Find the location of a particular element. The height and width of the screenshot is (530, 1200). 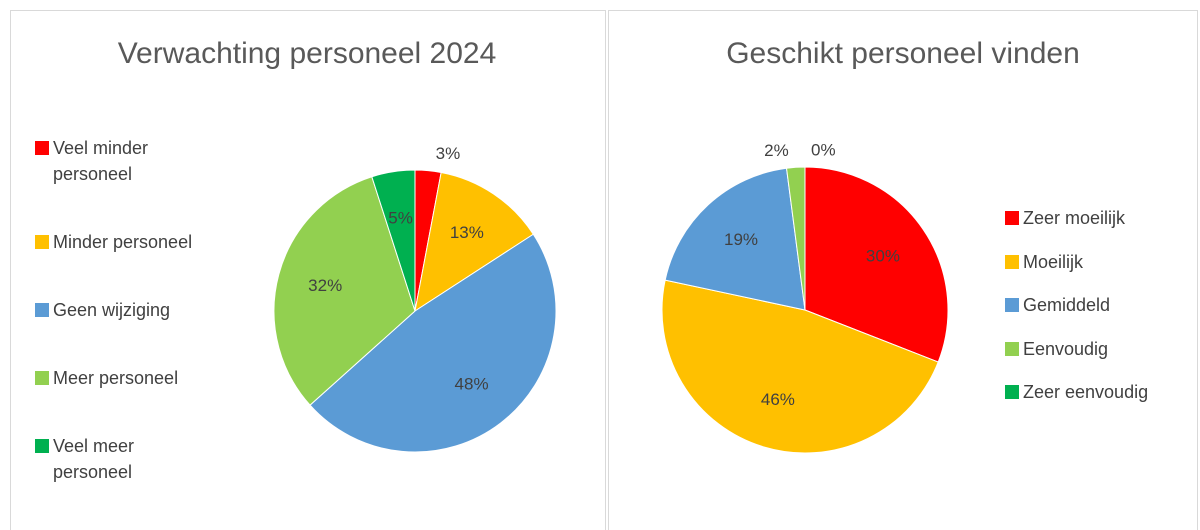

legend-label: Veel minder personeel is located at coordinates (101, 161).